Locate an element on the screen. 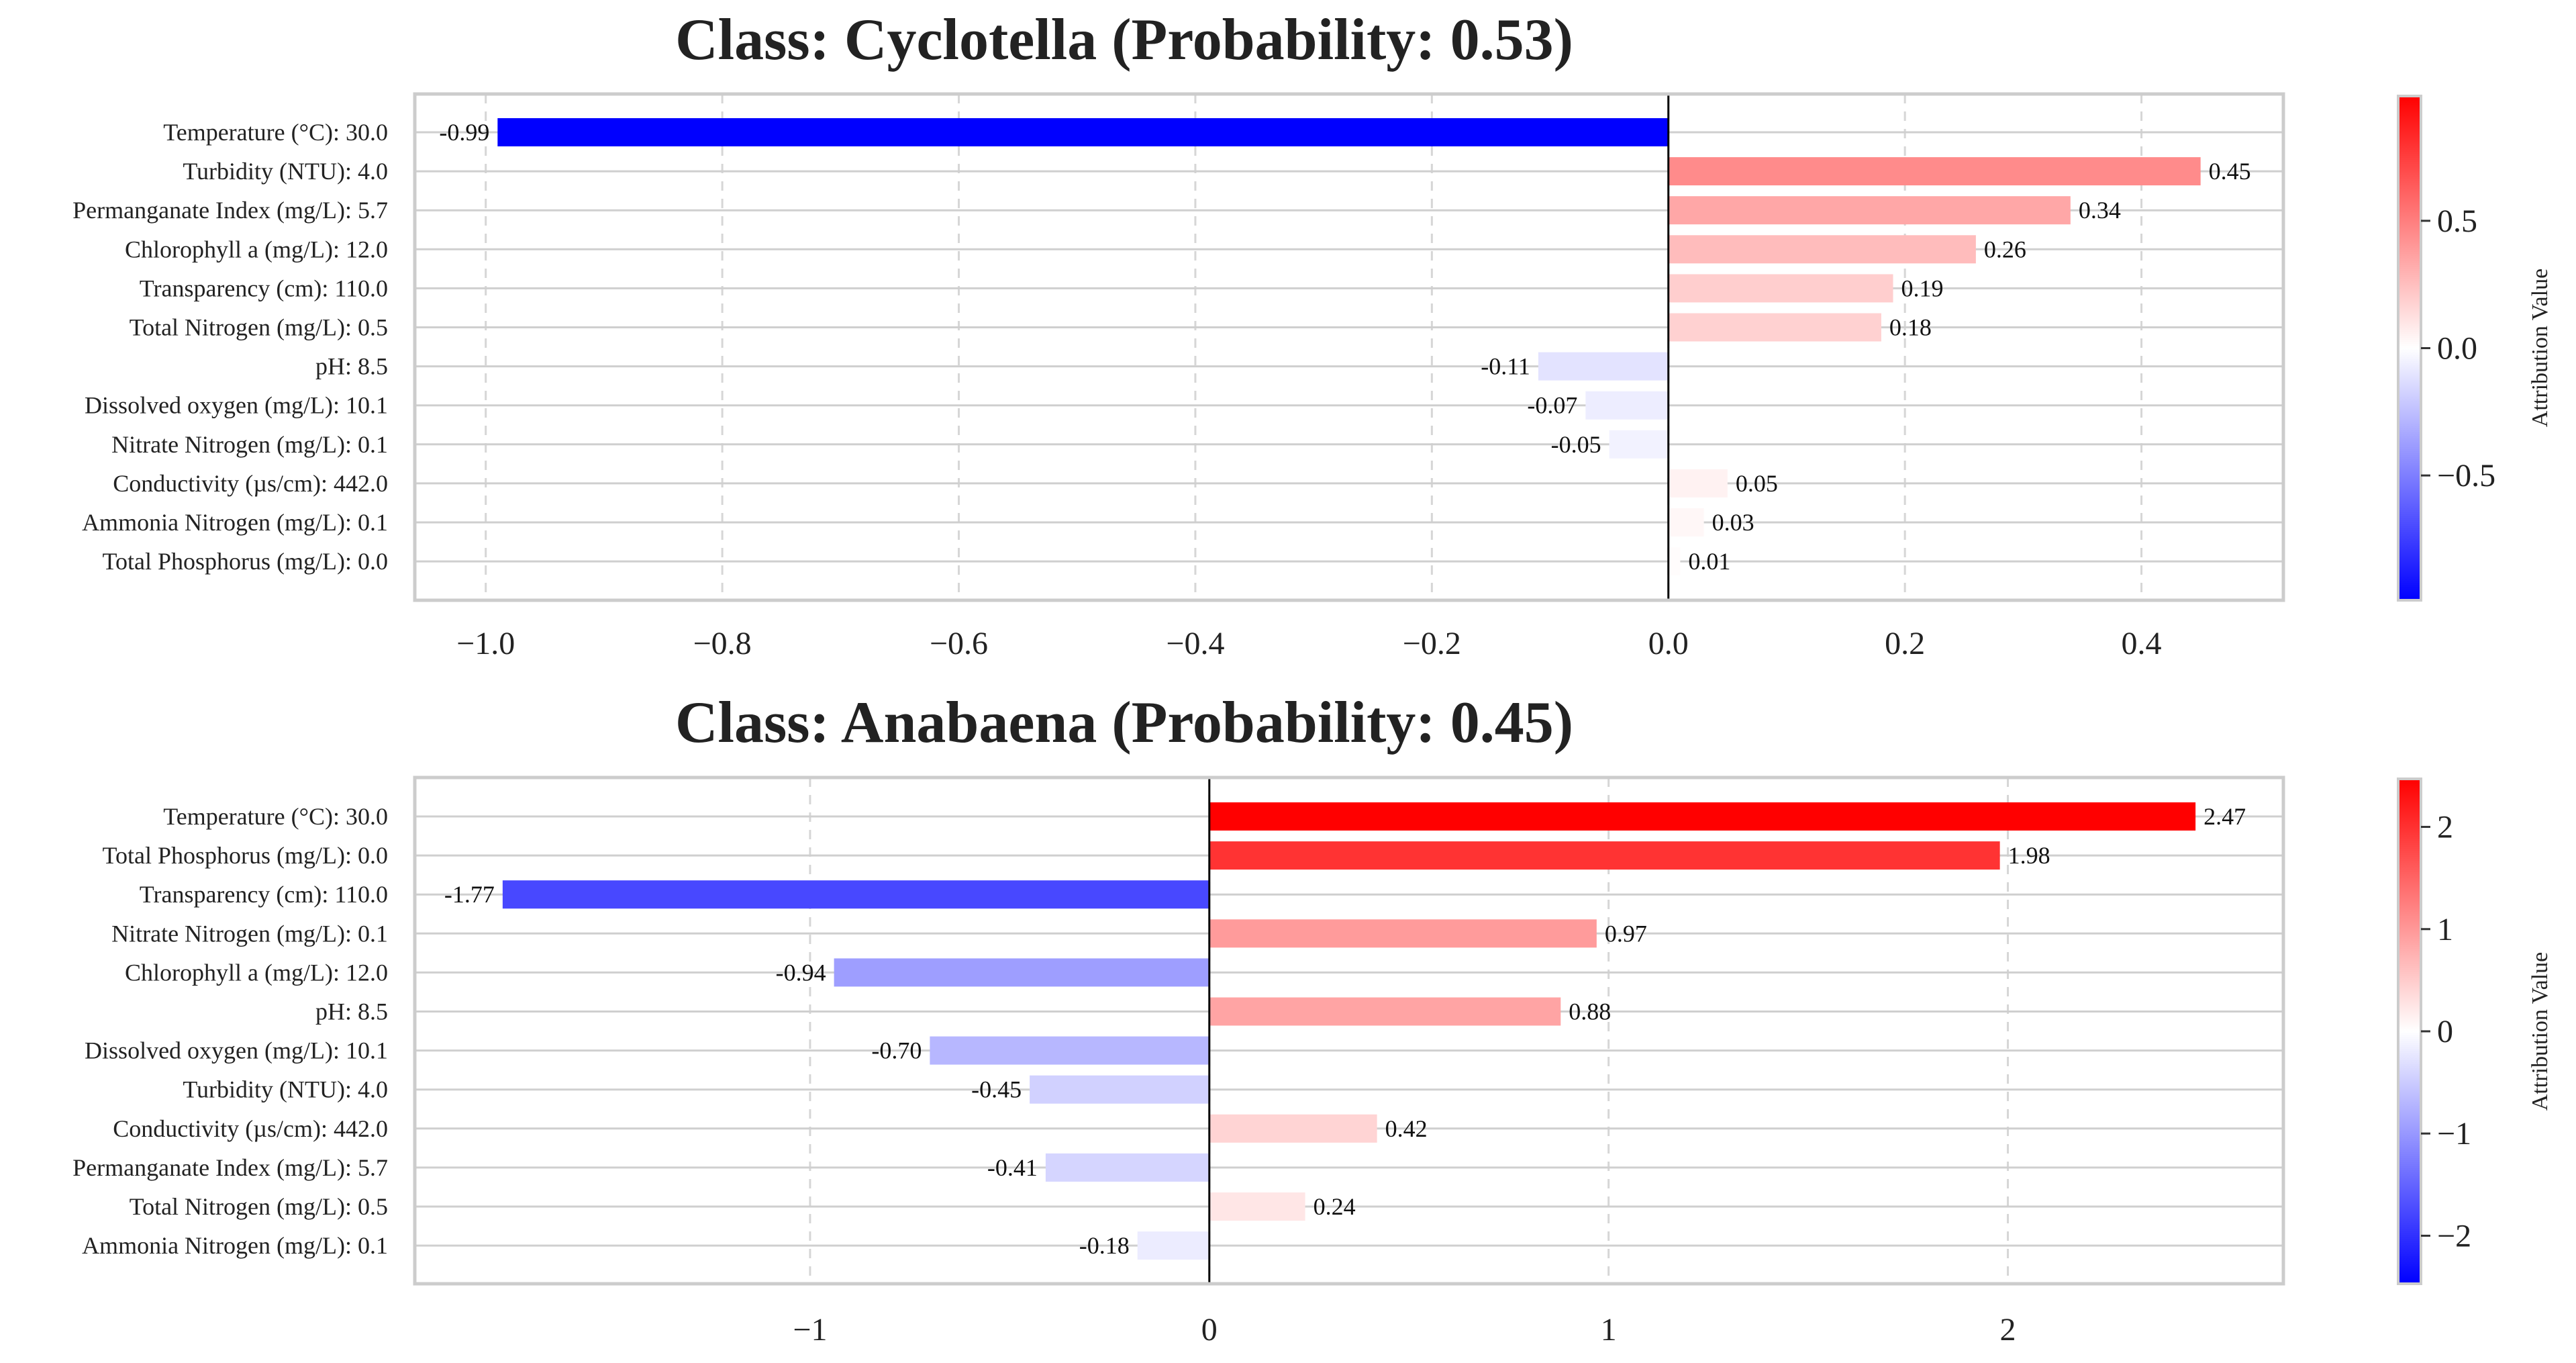 The image size is (2576, 1363). x-tick-label: 0.0 is located at coordinates (1668, 643).